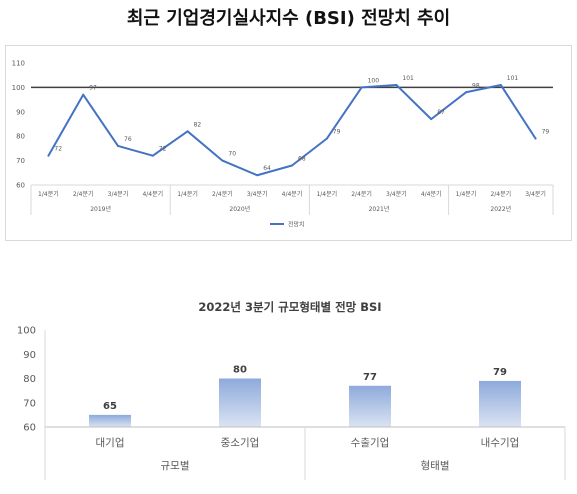  I want to click on x-tick-label: 대기업, so click(110, 442).